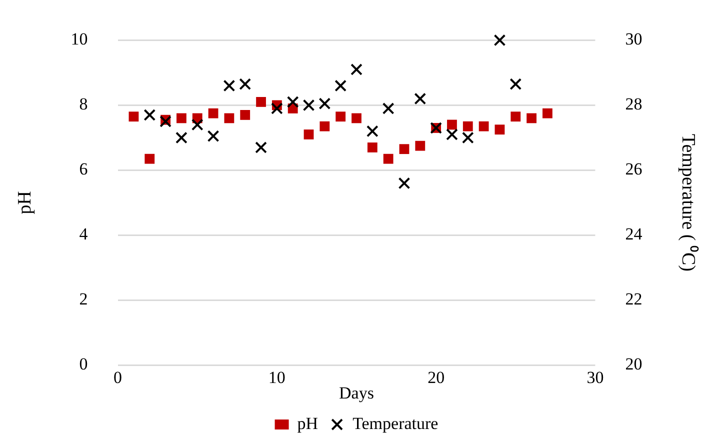  I want to click on x-tick-label: 0, so click(118, 377).